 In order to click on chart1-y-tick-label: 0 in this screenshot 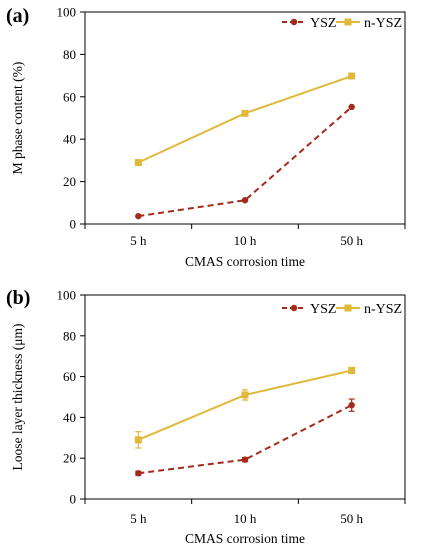, I will do `click(73, 224)`.